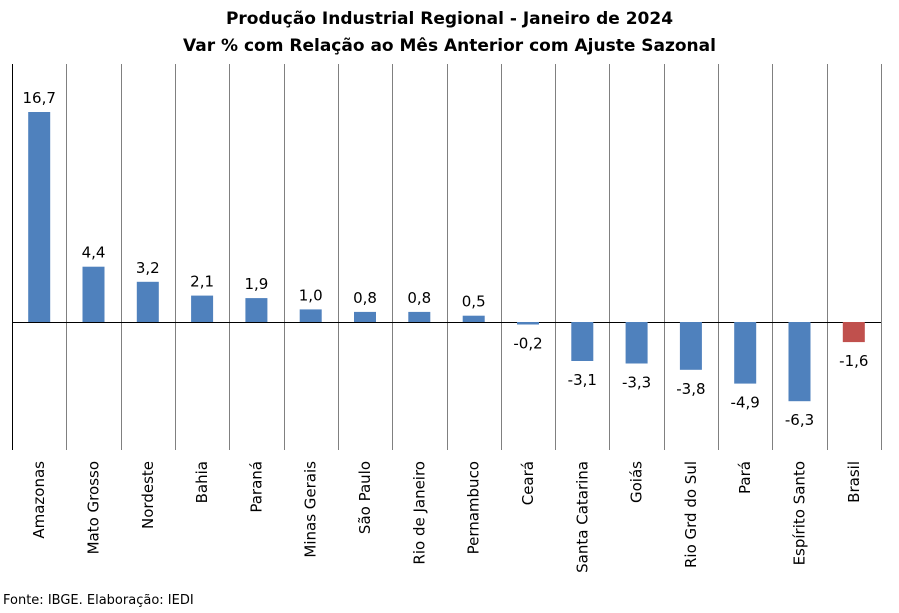 This screenshot has height=613, width=899. What do you see at coordinates (799, 420) in the screenshot?
I see `value-label-14: -6,3` at bounding box center [799, 420].